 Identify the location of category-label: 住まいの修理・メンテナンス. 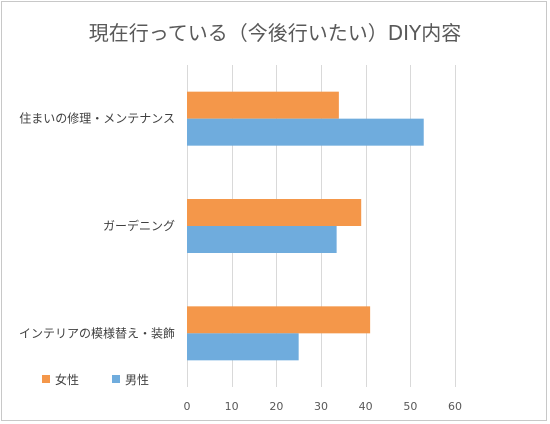
(97, 118).